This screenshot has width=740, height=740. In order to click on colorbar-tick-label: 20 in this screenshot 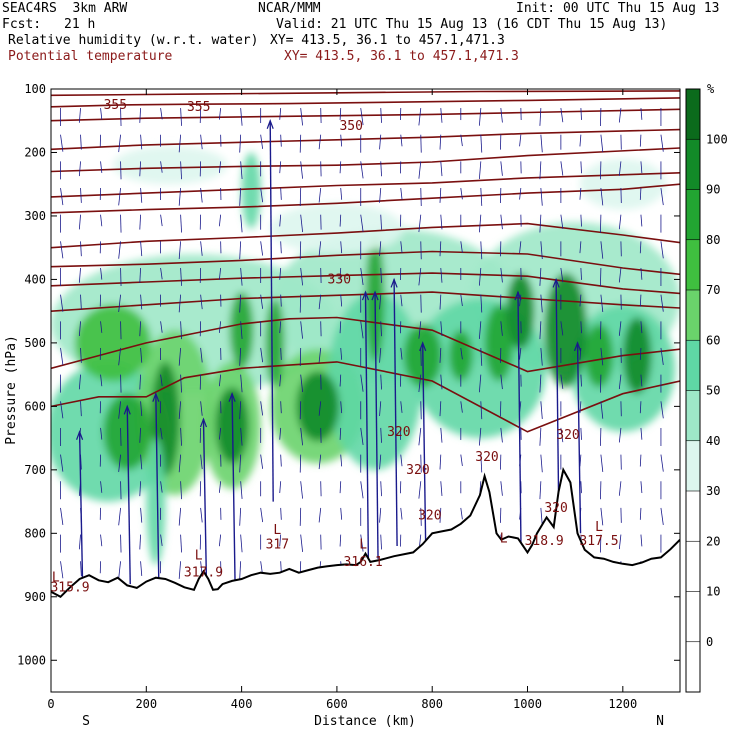, I will do `click(713, 541)`.